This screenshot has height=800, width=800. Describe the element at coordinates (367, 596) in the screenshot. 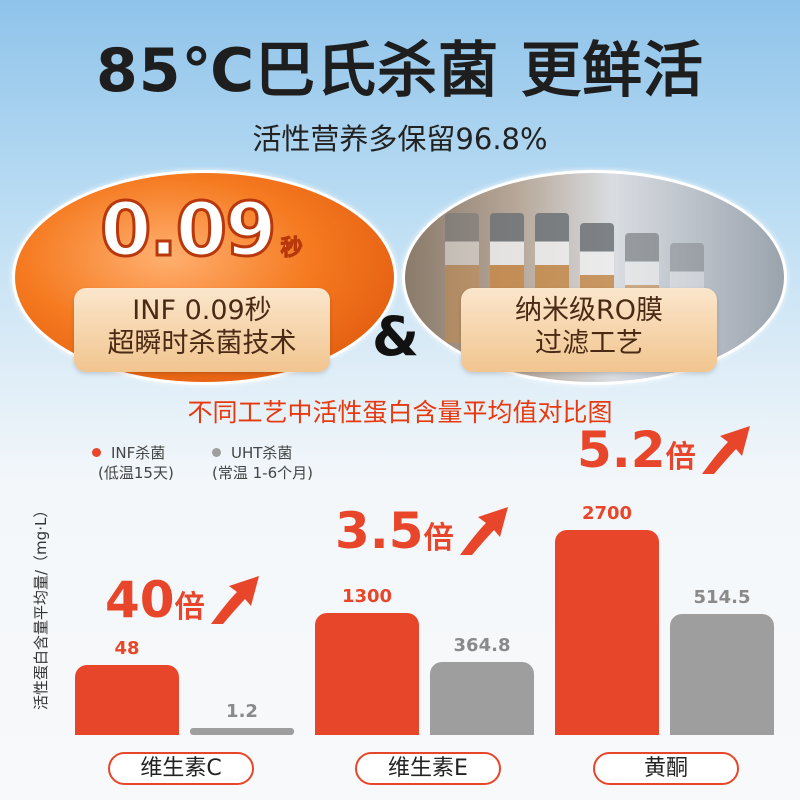

I see `inf-value-label: 1300` at that location.